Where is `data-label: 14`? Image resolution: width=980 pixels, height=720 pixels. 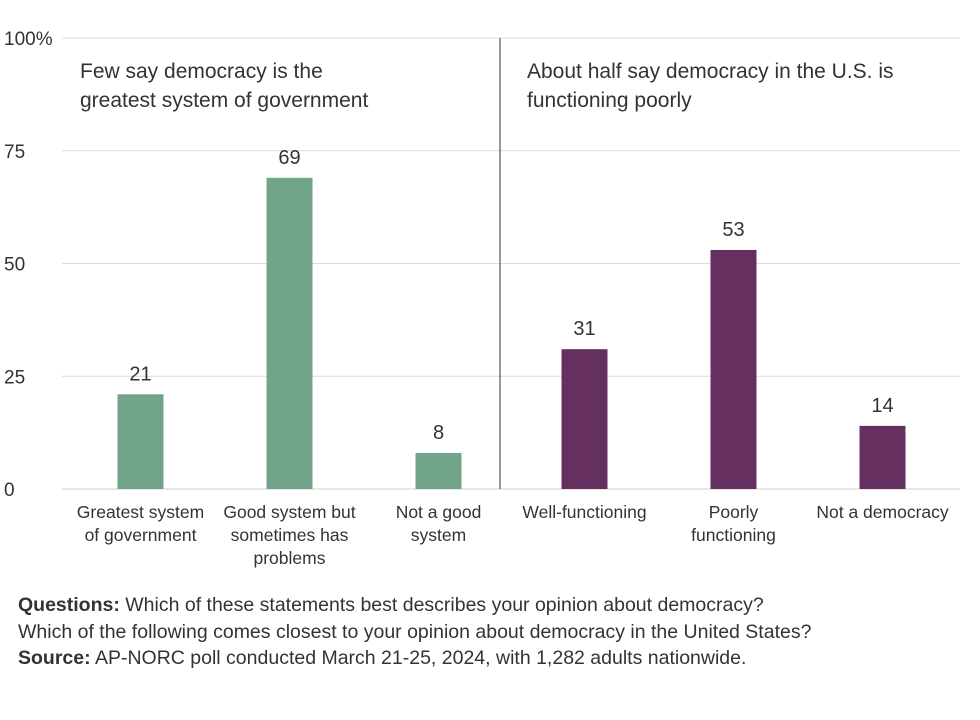
data-label: 14 is located at coordinates (882, 406).